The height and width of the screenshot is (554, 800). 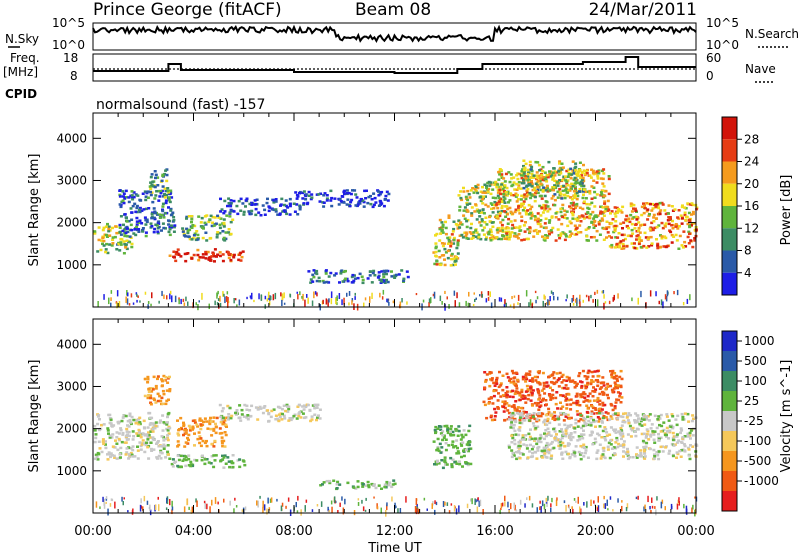 I want to click on colorbar-segment, so click(x=729, y=461).